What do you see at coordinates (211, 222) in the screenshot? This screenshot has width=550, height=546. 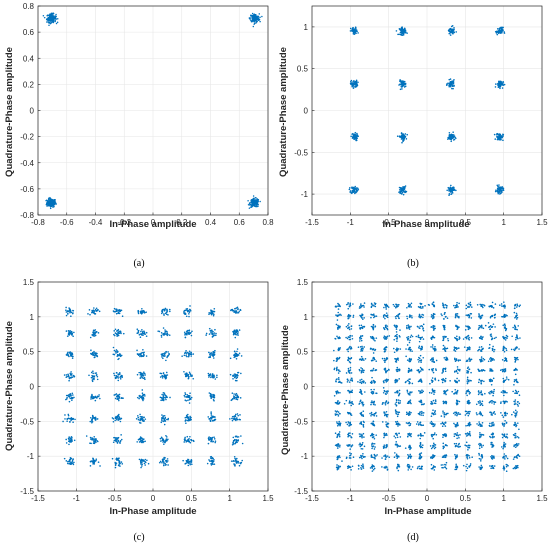 I see `x-tick-label: 0.4` at bounding box center [211, 222].